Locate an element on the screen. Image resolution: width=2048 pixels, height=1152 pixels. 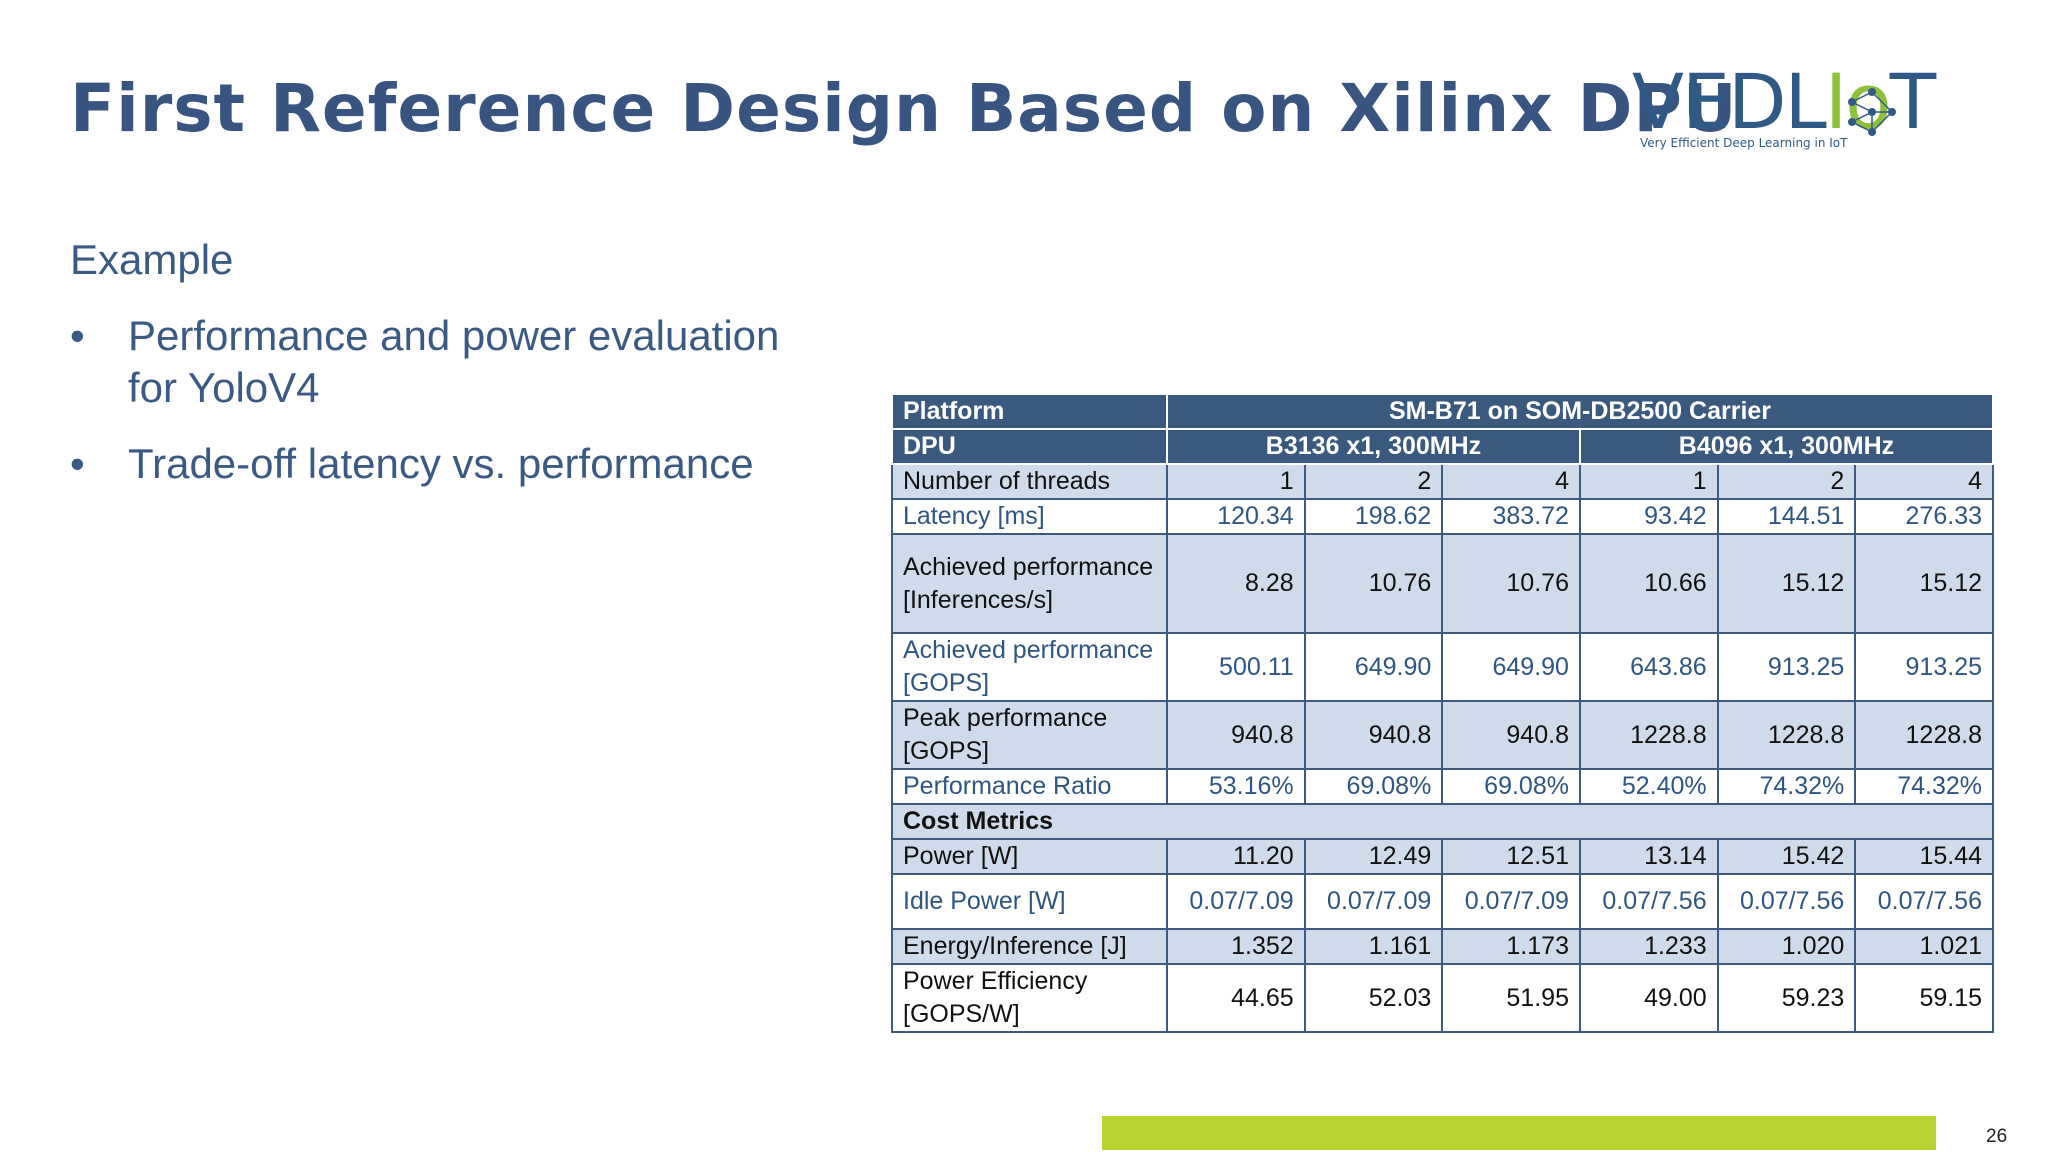
platform-label: Platform is located at coordinates (1029, 411).